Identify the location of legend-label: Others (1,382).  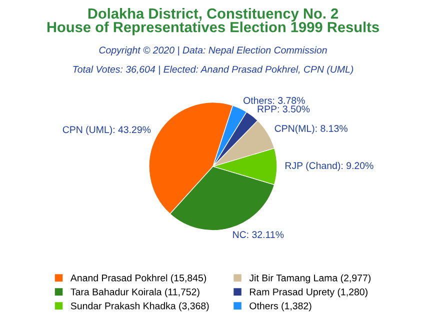
(281, 307).